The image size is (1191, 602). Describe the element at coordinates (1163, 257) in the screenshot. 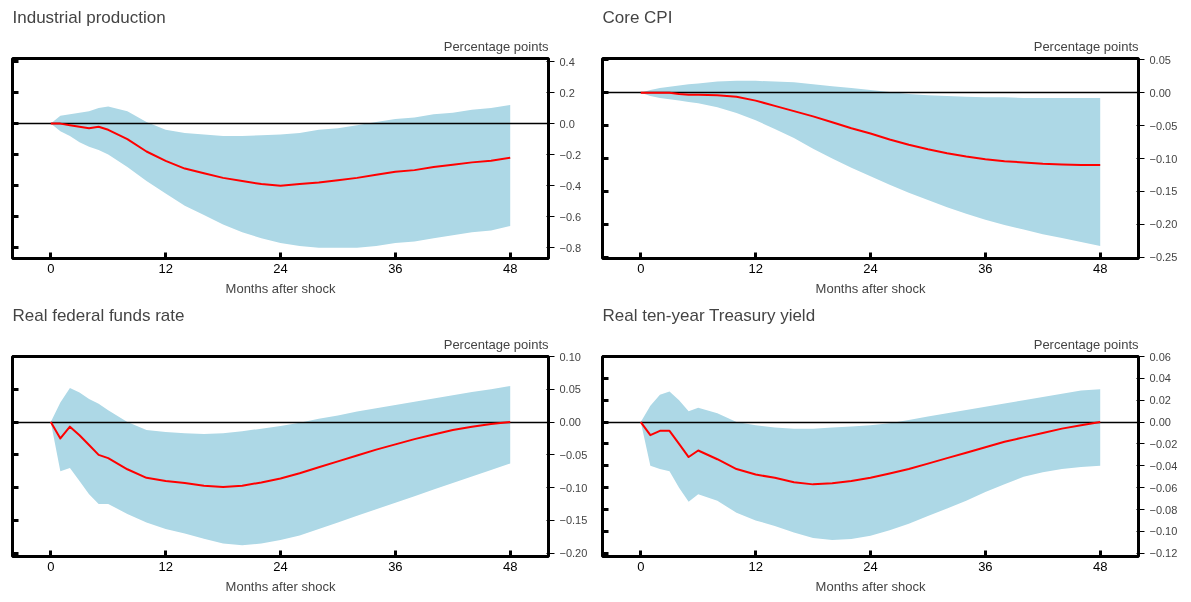

I see `y-tick-label: −0.25` at that location.